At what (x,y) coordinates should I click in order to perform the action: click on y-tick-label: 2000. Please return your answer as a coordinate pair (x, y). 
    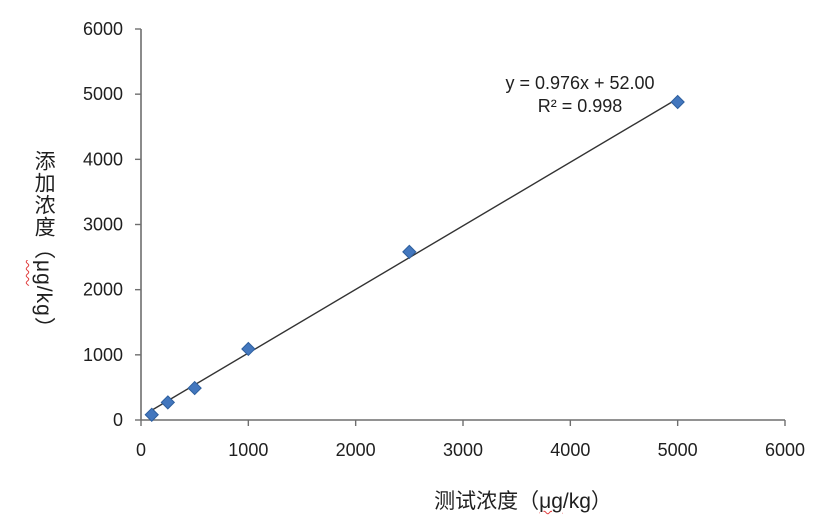
    Looking at the image, I should click on (103, 290).